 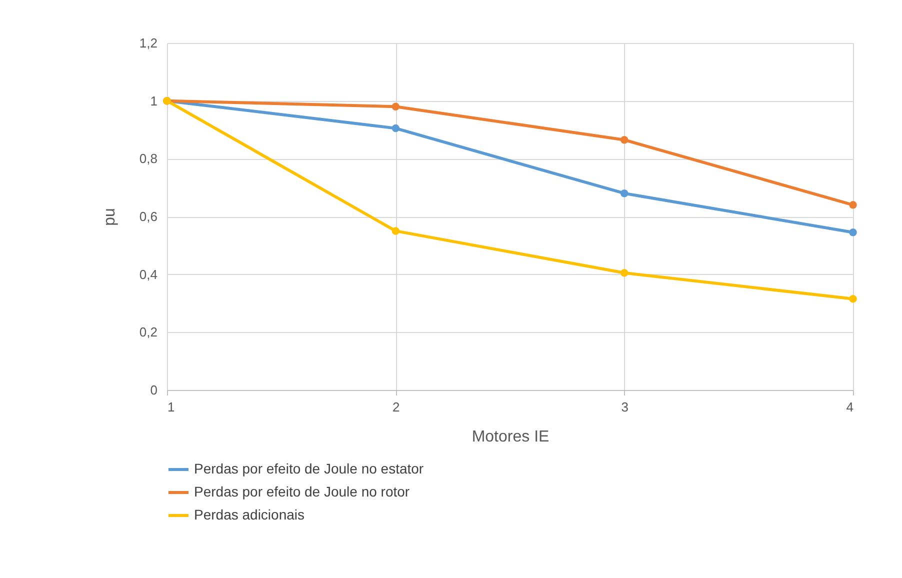 What do you see at coordinates (148, 216) in the screenshot?
I see `y-tick-label: 0,6` at bounding box center [148, 216].